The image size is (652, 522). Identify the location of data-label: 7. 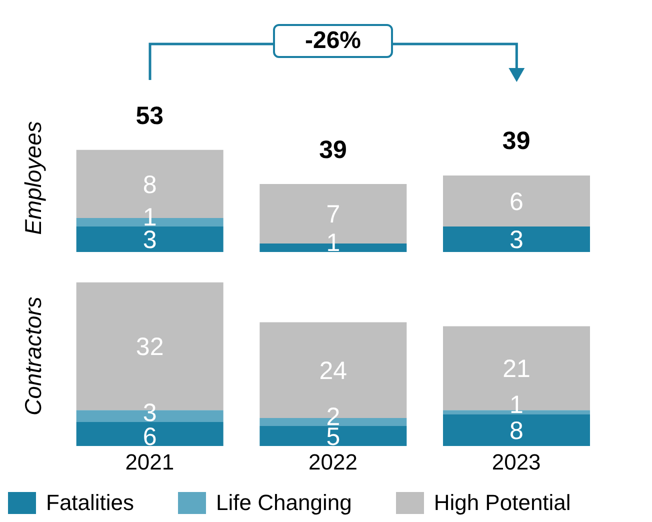
(333, 214).